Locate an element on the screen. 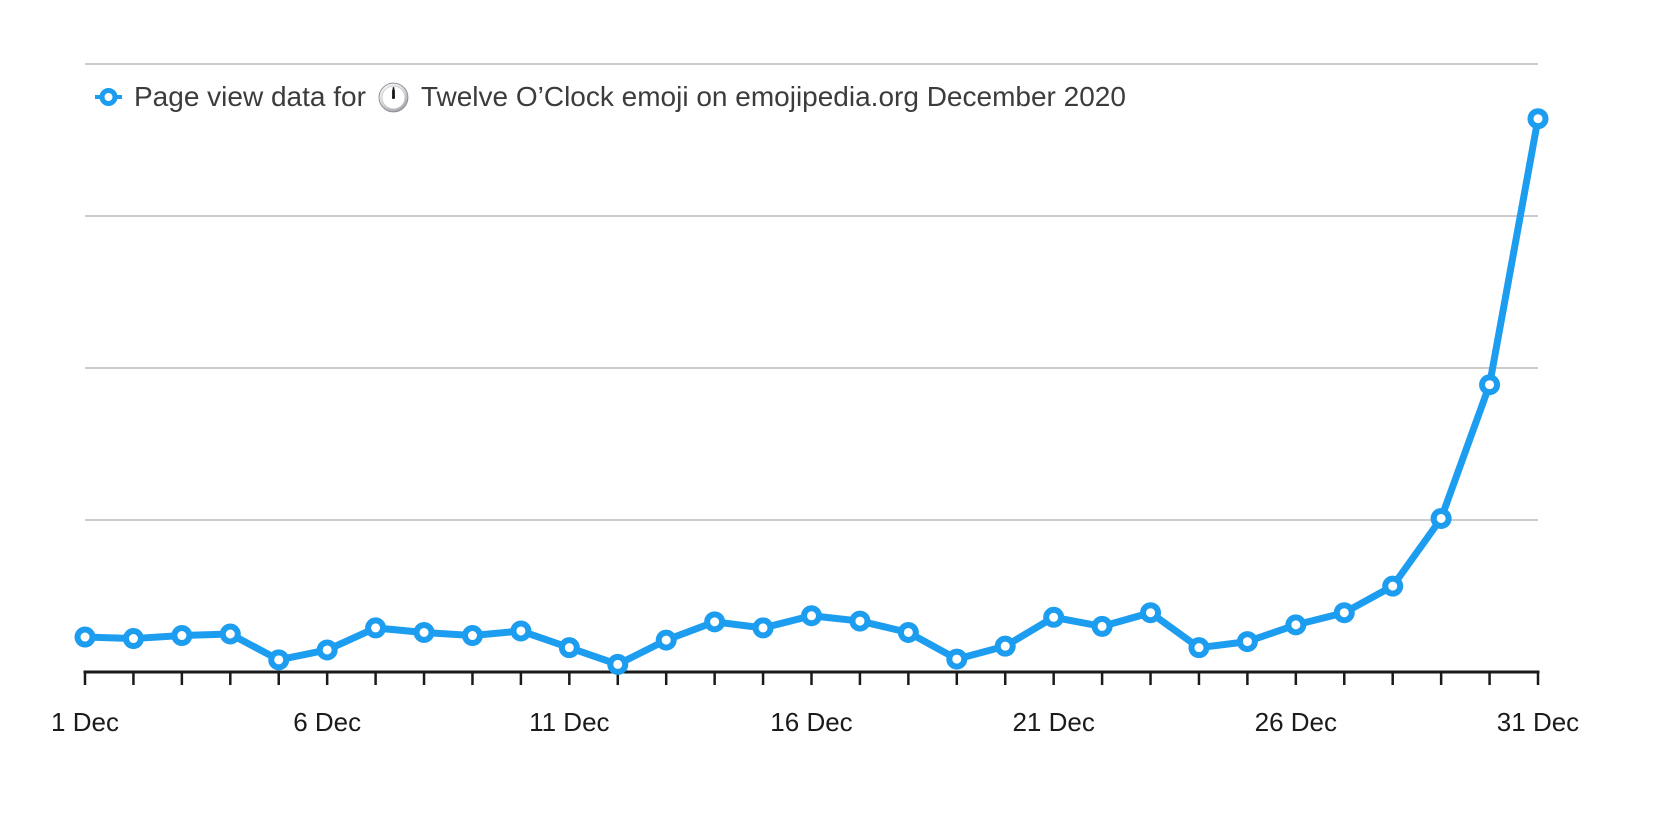 Image resolution: width=1656 pixels, height=820 pixels. x-axis-label: 26 Dec is located at coordinates (1296, 722).